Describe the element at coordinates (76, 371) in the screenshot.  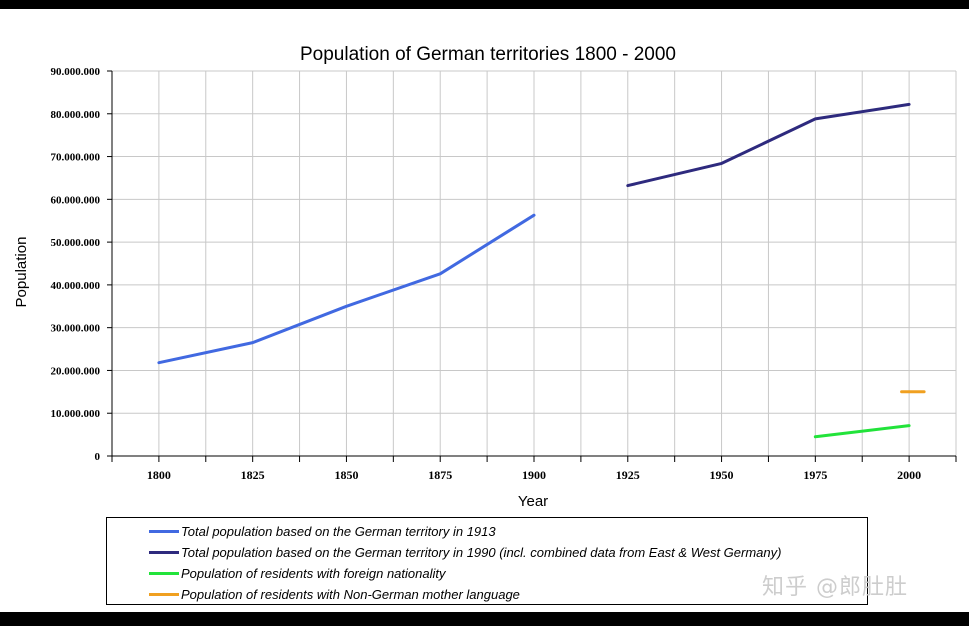
I see `y-tick-label: 20.000.000` at that location.